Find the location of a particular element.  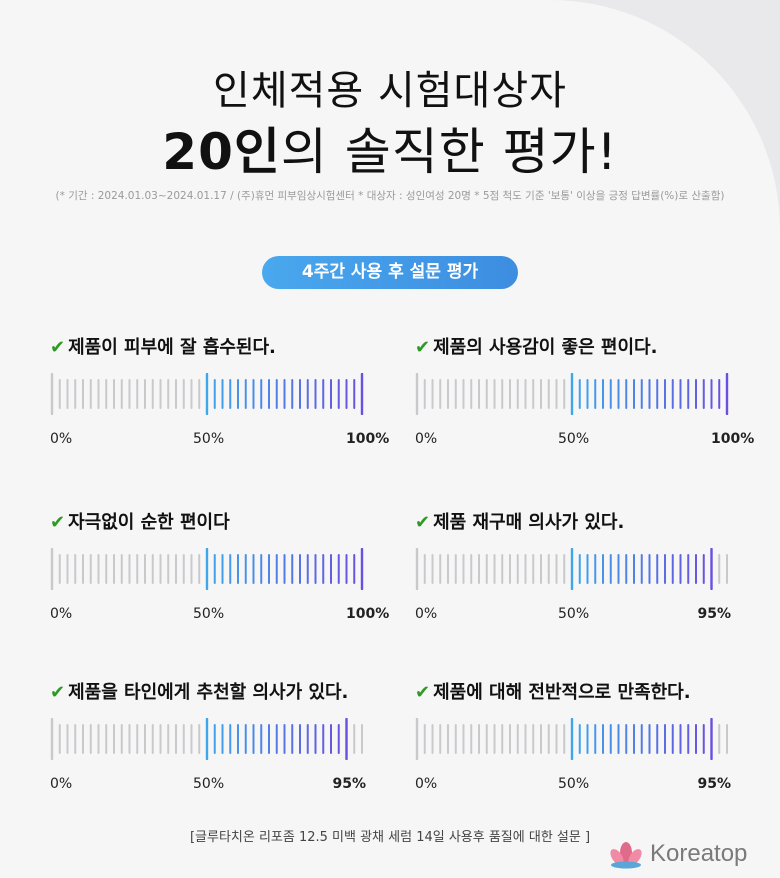

lotus-icon is located at coordinates (626, 855).